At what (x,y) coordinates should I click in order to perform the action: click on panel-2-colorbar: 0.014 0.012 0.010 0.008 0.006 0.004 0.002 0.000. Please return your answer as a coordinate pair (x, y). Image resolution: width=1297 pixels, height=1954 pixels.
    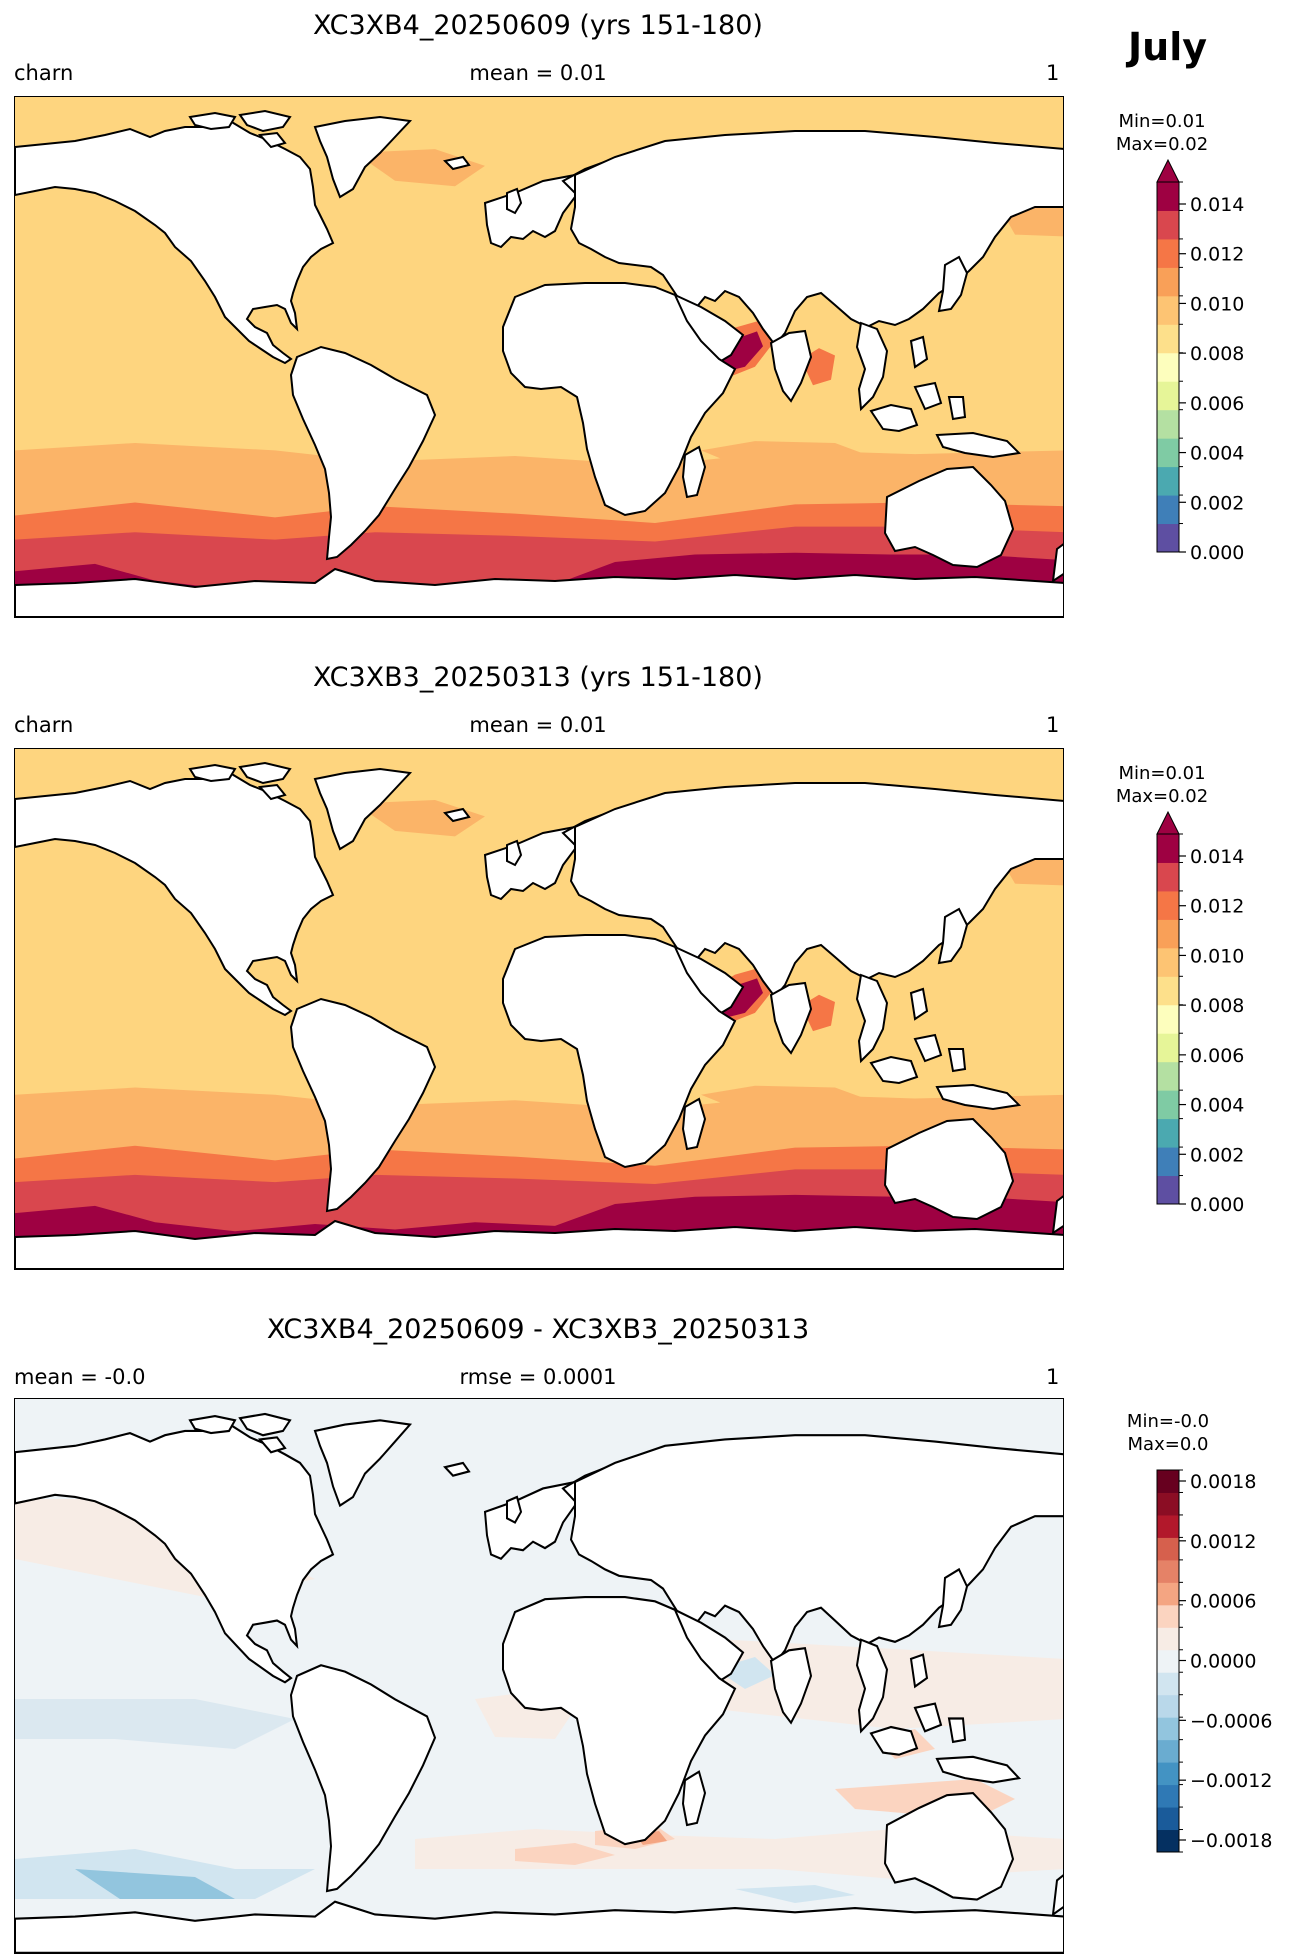
    Looking at the image, I should click on (1225, 1013).